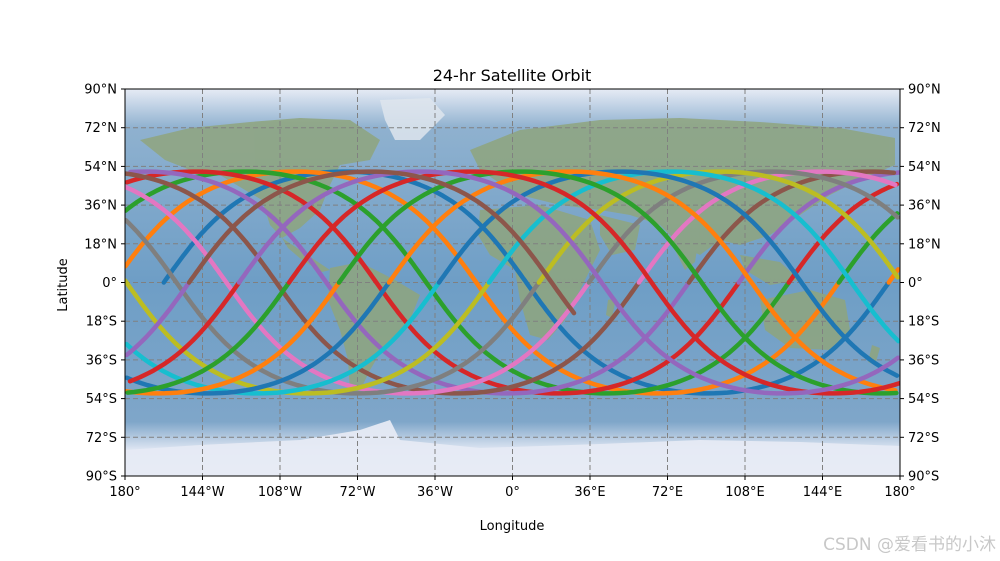  What do you see at coordinates (100, 90) in the screenshot?
I see `y-tick-label-left: 90°N` at bounding box center [100, 90].